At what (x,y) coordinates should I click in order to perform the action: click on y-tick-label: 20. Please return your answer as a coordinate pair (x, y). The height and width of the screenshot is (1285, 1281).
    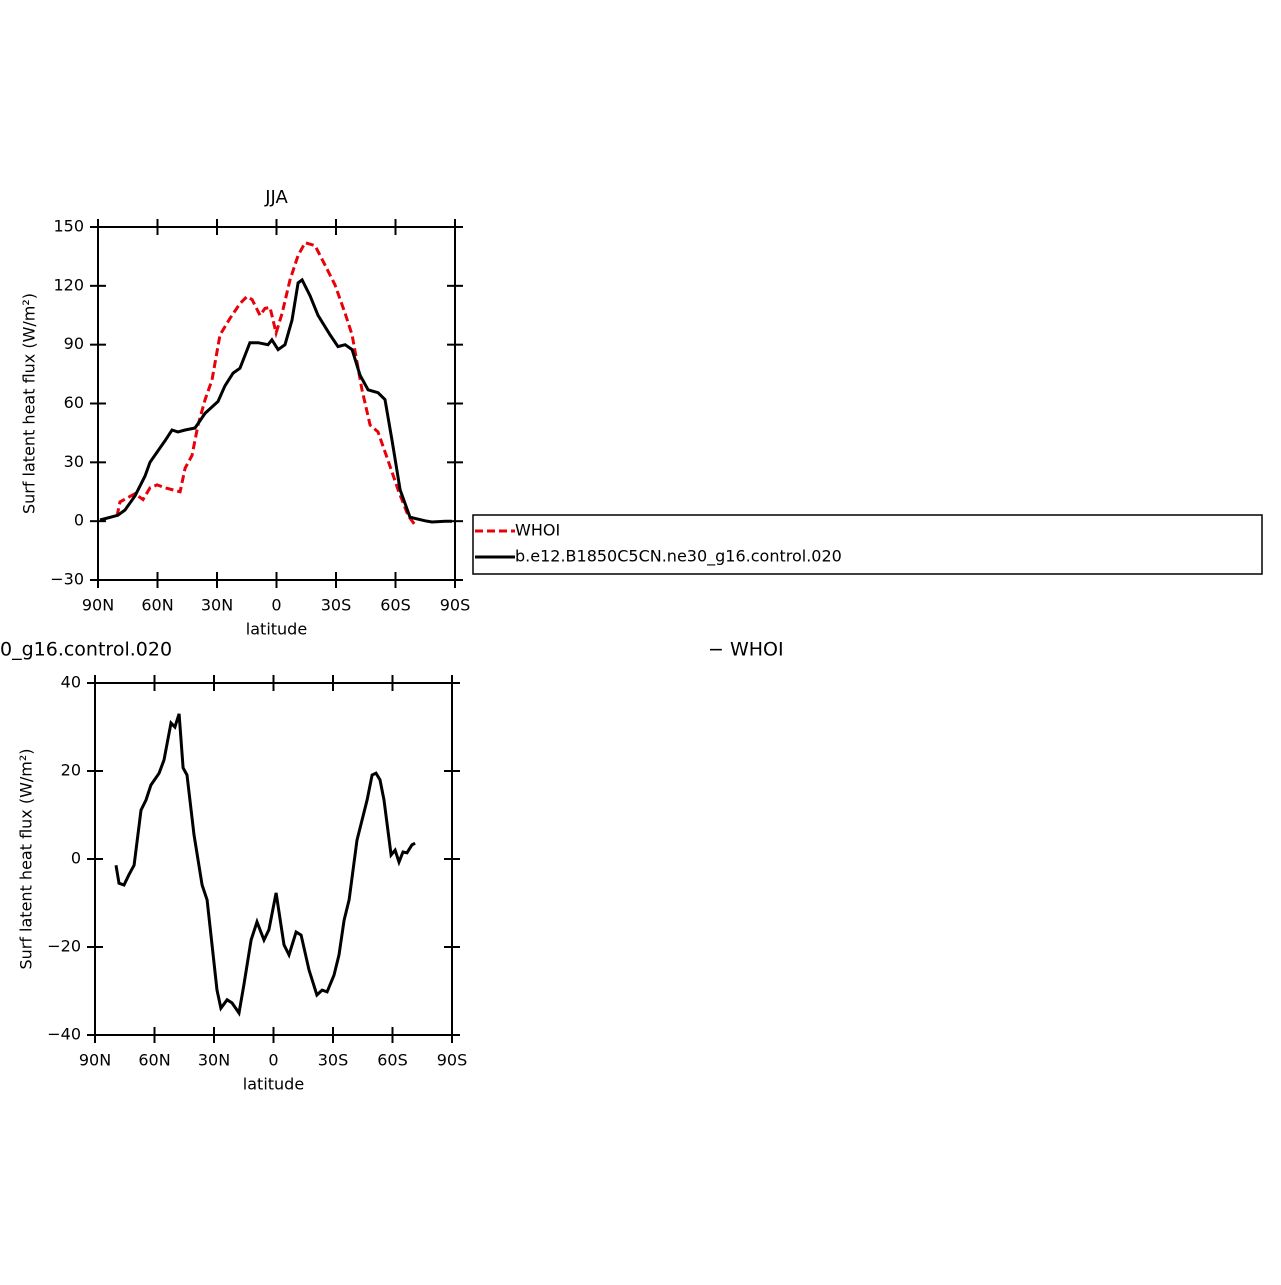
    Looking at the image, I should click on (71, 770).